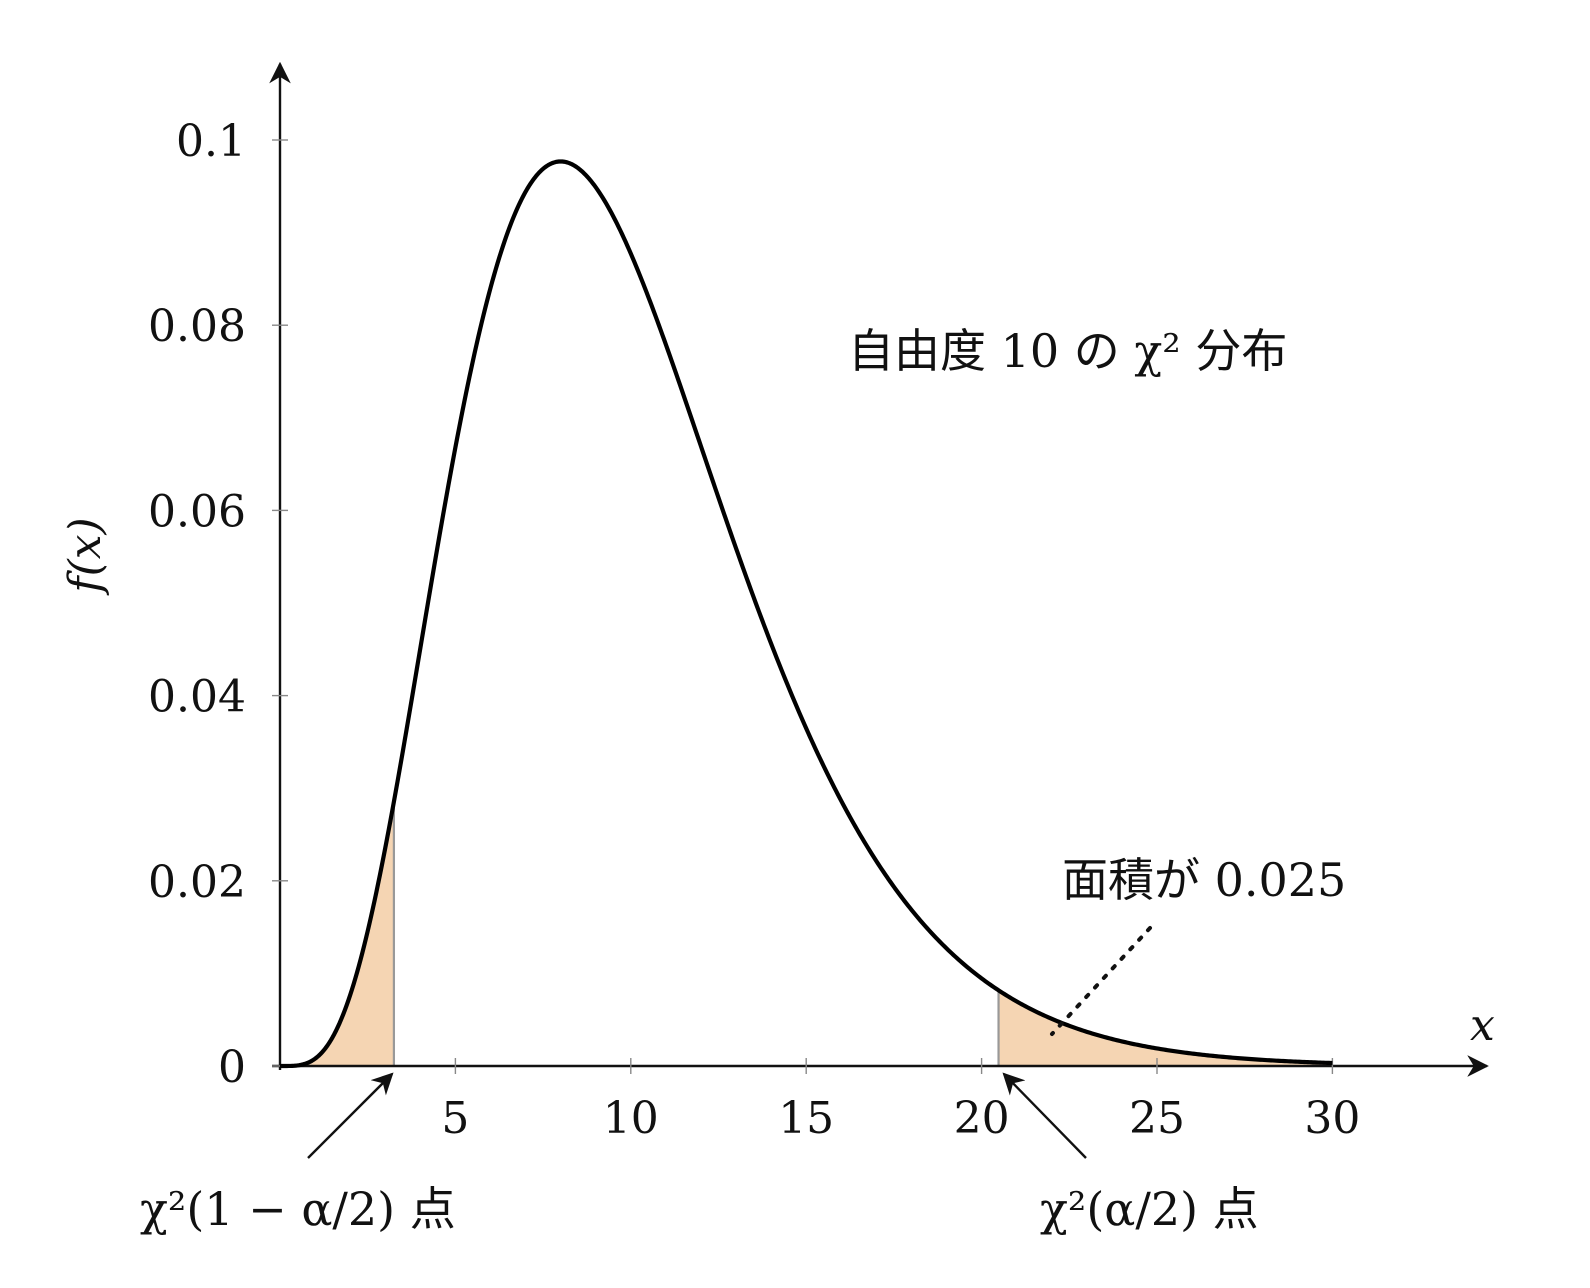 This screenshot has height=1288, width=1590. Describe the element at coordinates (197, 326) in the screenshot. I see `y-tick-label: 0.08` at that location.